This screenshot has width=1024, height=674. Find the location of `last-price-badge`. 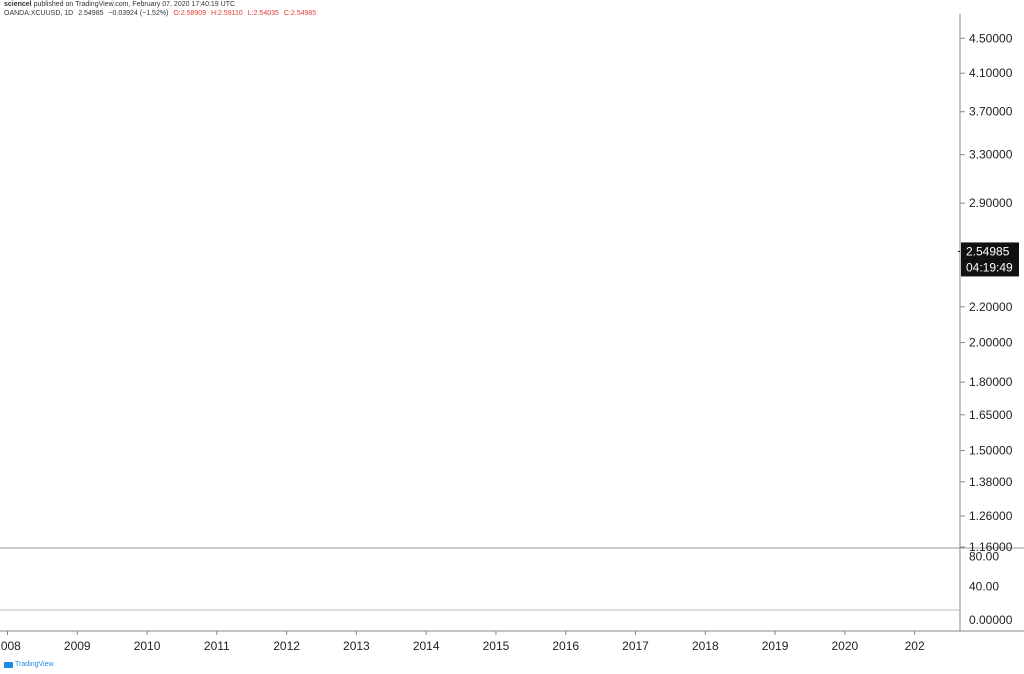

last-price-badge is located at coordinates (990, 259).